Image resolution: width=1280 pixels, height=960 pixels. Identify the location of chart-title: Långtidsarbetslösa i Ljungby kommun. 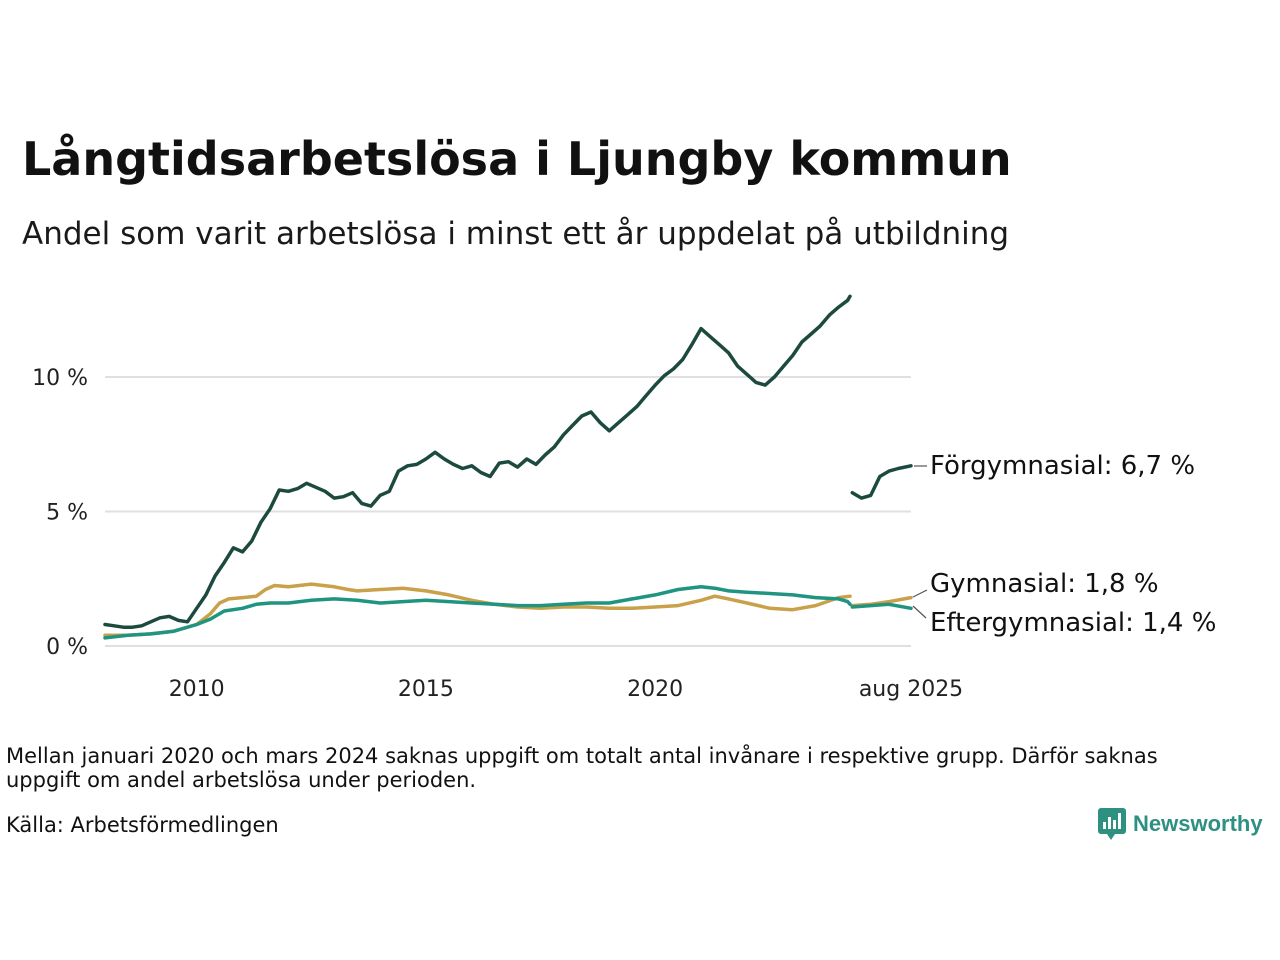
(517, 159).